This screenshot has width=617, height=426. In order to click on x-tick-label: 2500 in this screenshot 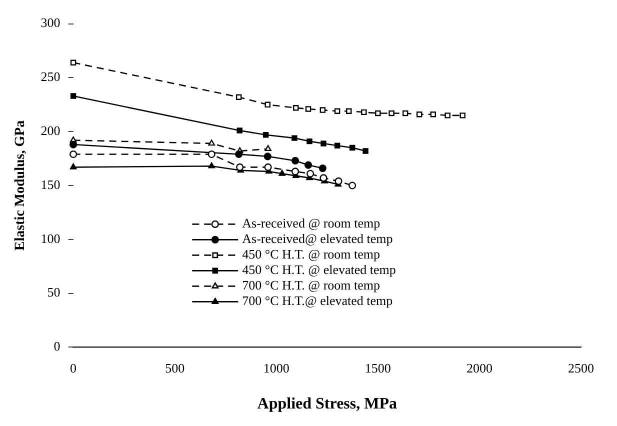, I will do `click(581, 368)`.